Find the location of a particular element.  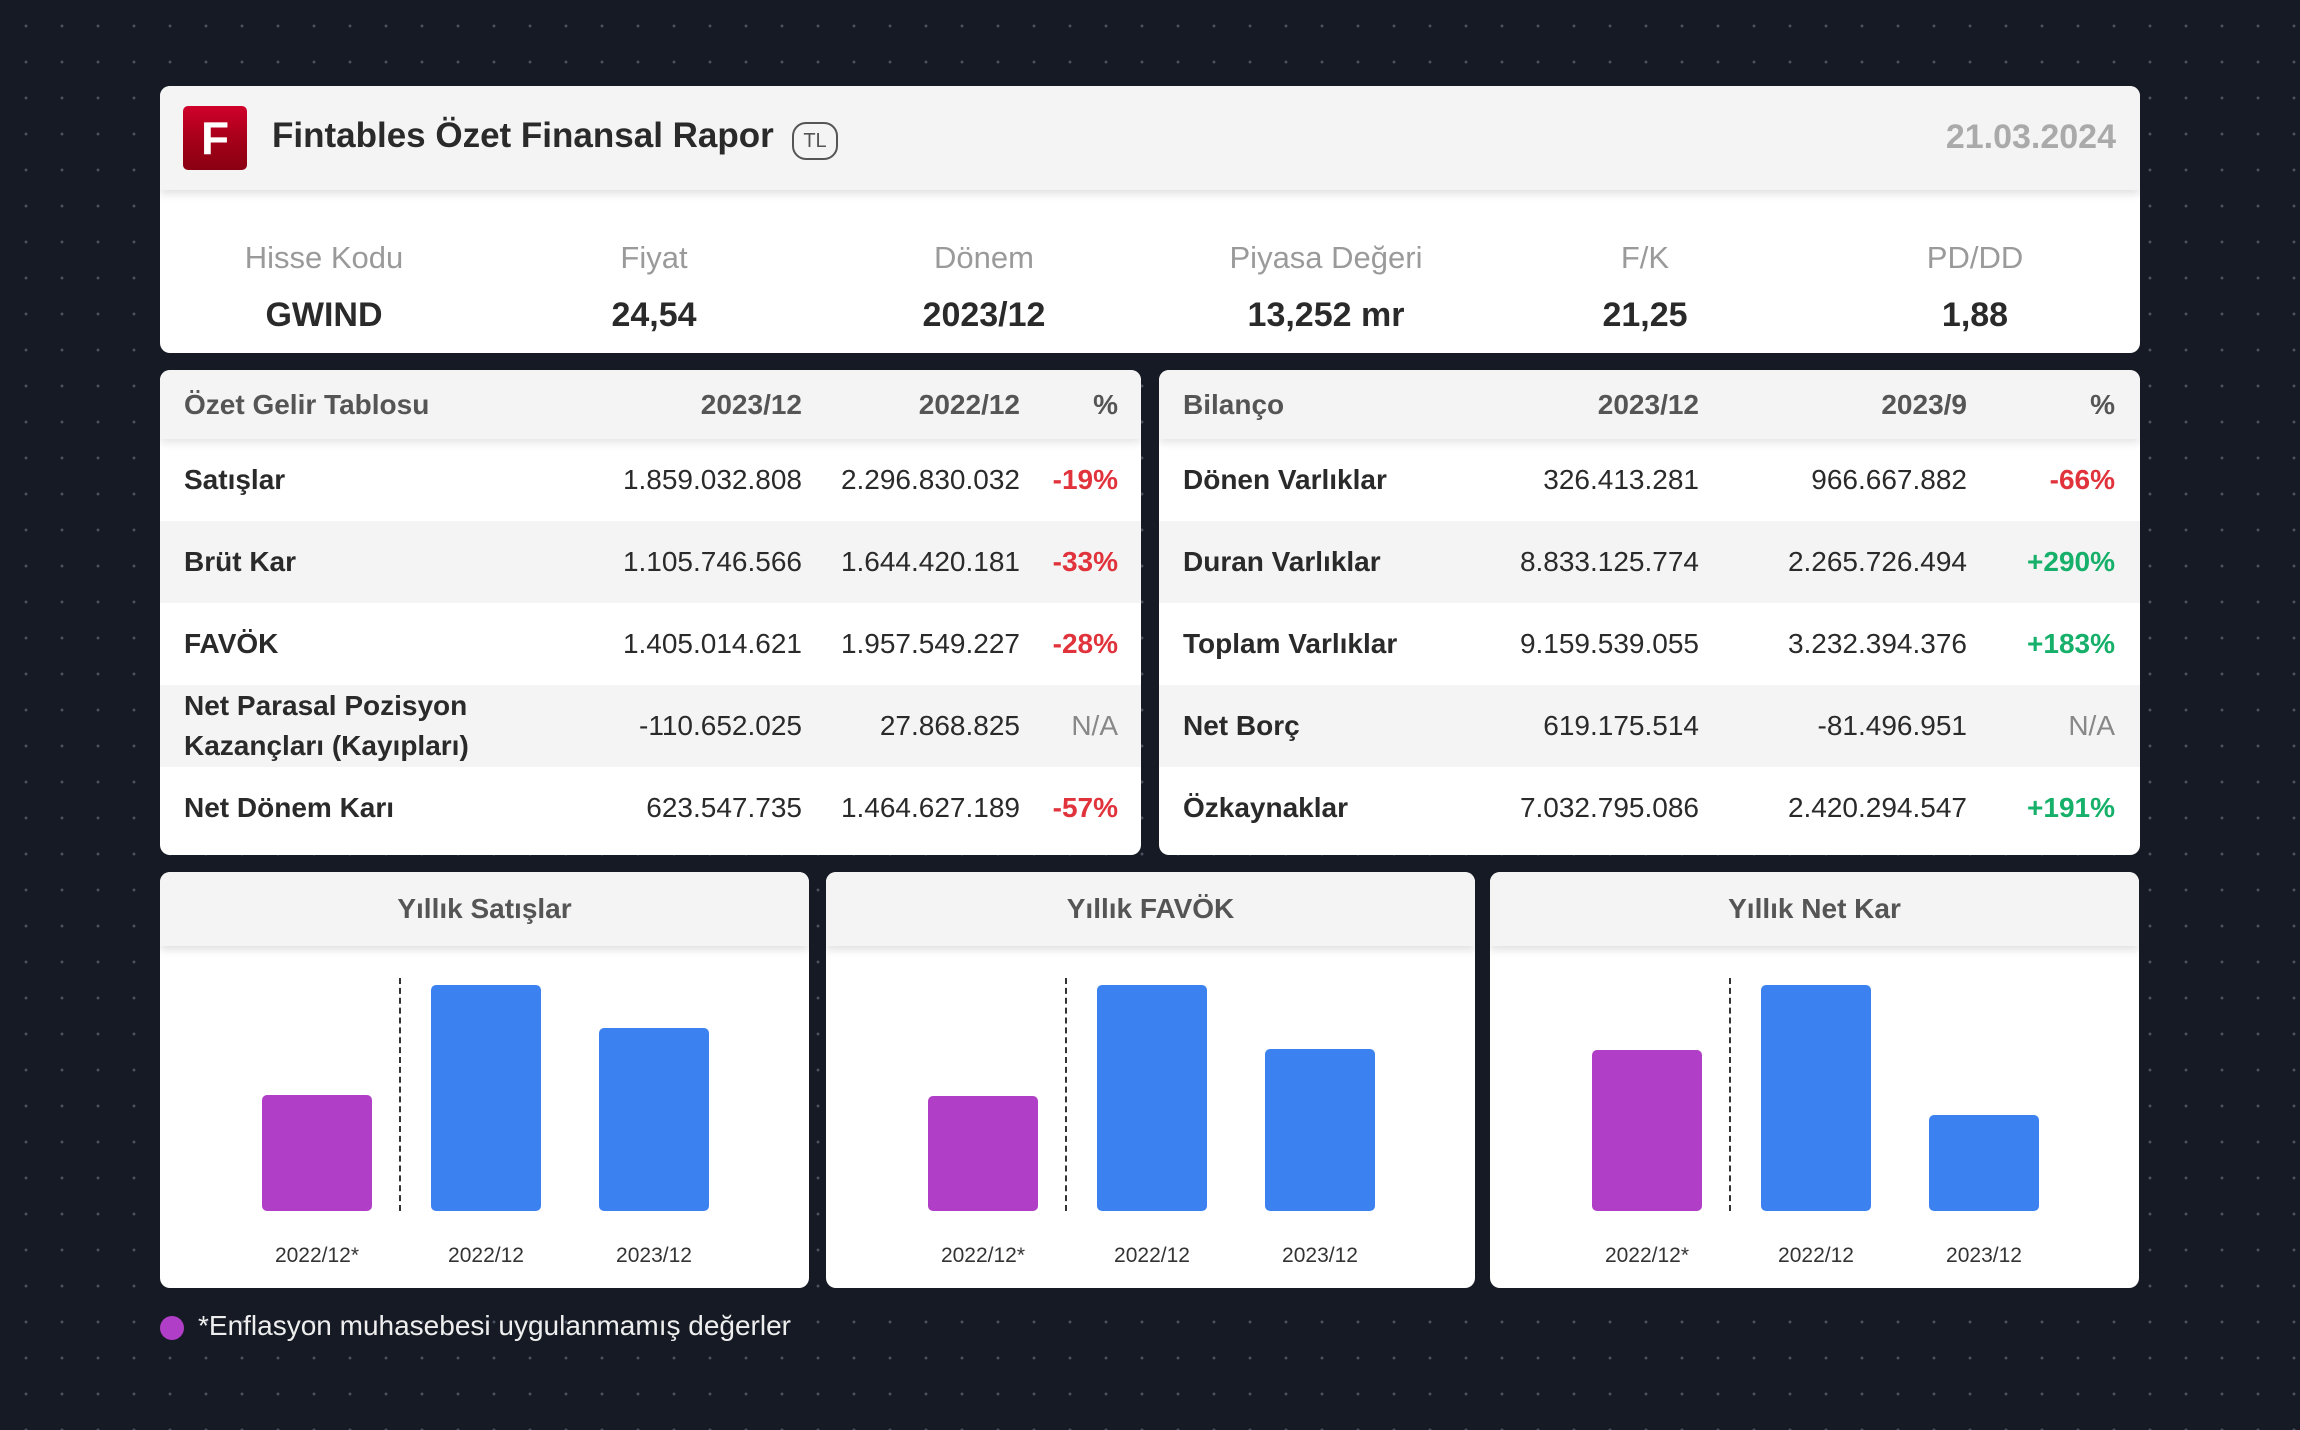

row-label: Duran Varlıklar is located at coordinates (1282, 561).